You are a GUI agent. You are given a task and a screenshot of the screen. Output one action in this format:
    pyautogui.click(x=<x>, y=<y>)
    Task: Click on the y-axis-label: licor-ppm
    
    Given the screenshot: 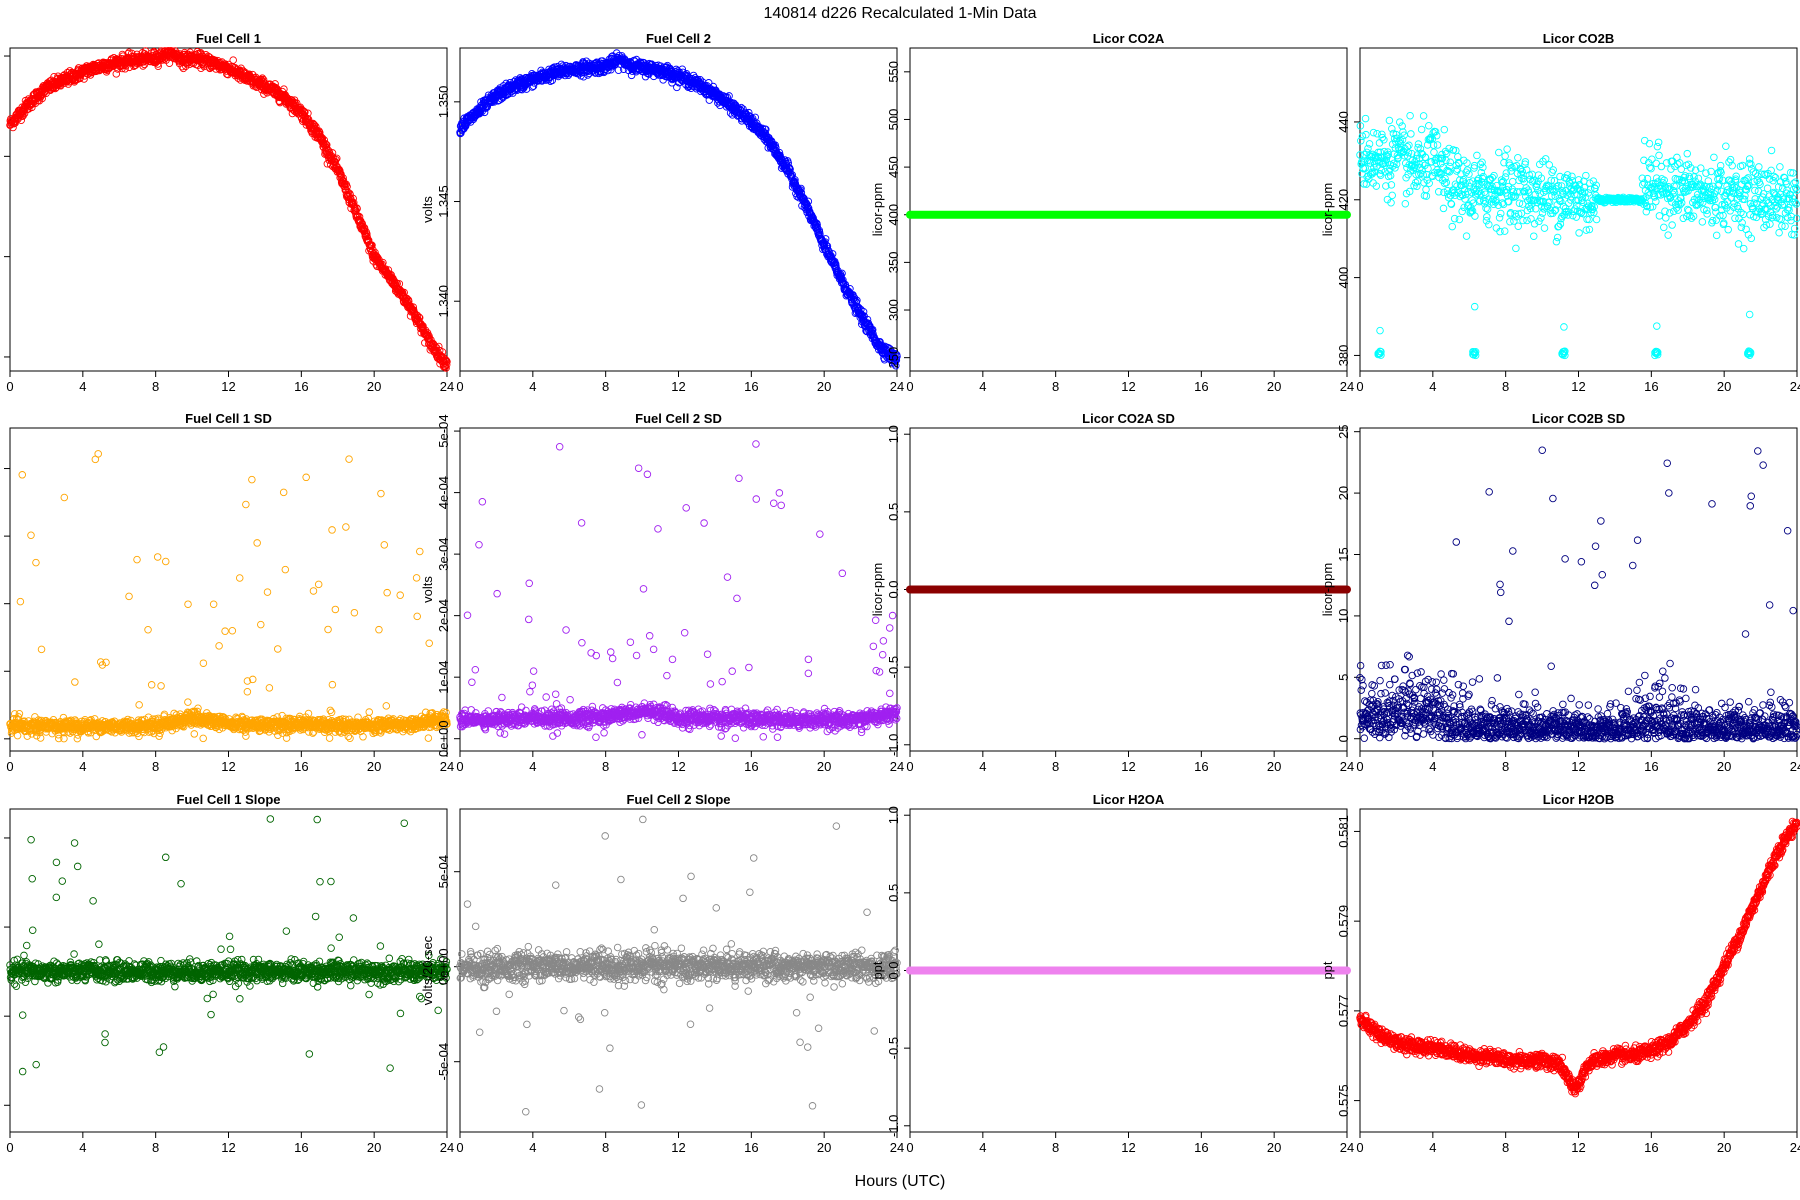 What is the action you would take?
    pyautogui.click(x=877, y=209)
    